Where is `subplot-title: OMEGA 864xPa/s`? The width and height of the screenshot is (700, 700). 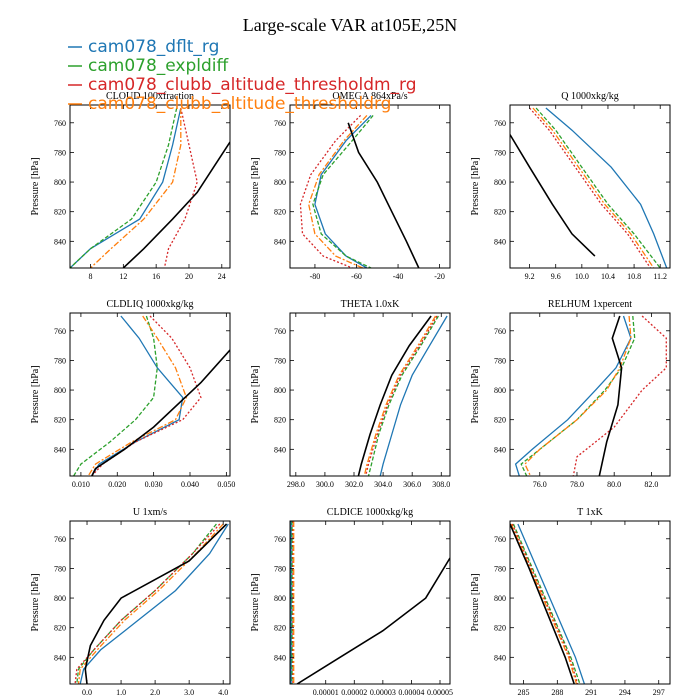 subplot-title: OMEGA 864xPa/s is located at coordinates (369, 96).